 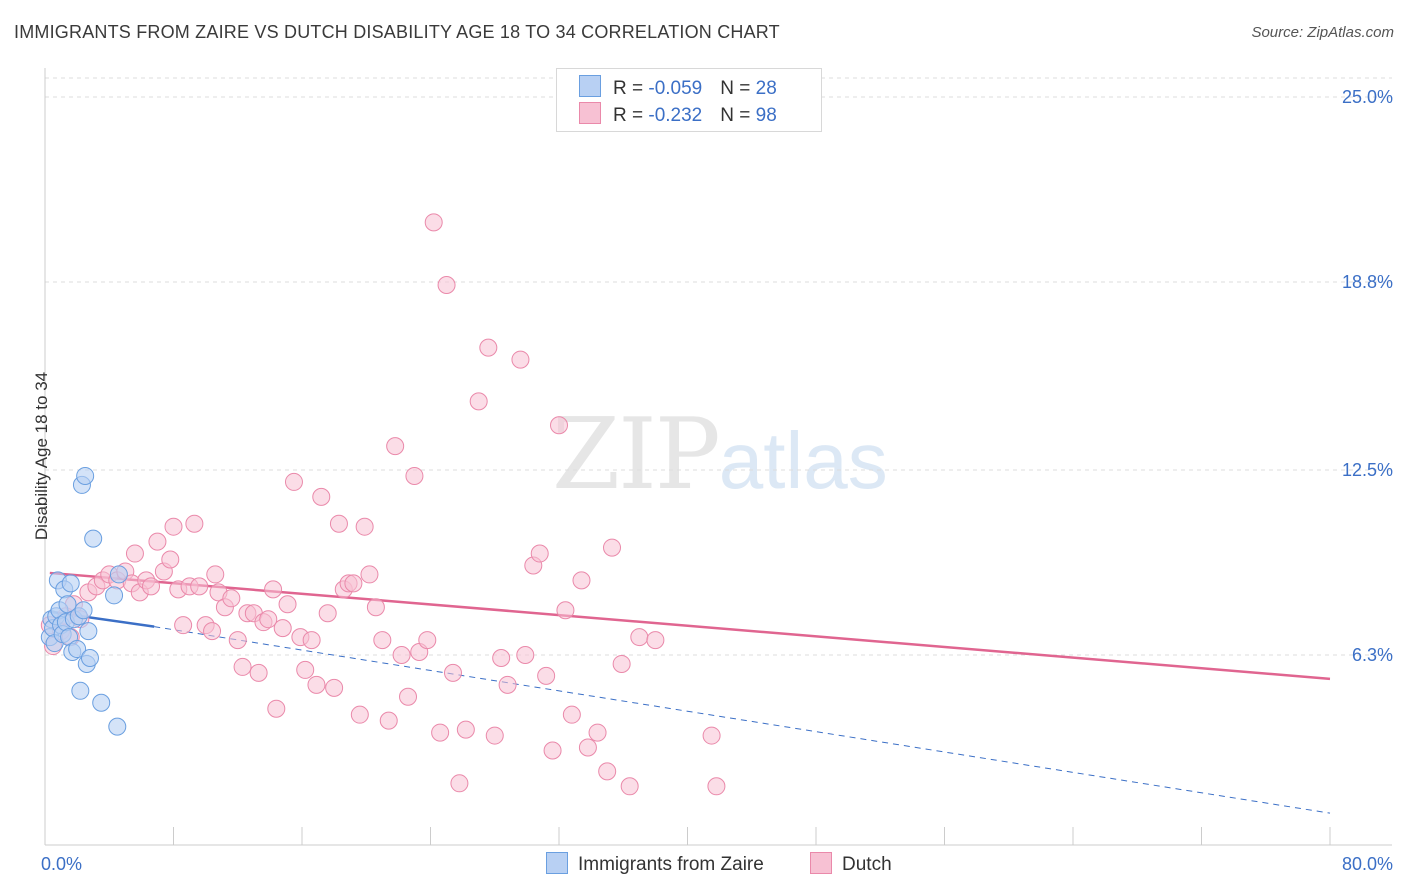 I want to click on legend-row-dutch: R = -0.232 N = 98, so click(x=678, y=115).